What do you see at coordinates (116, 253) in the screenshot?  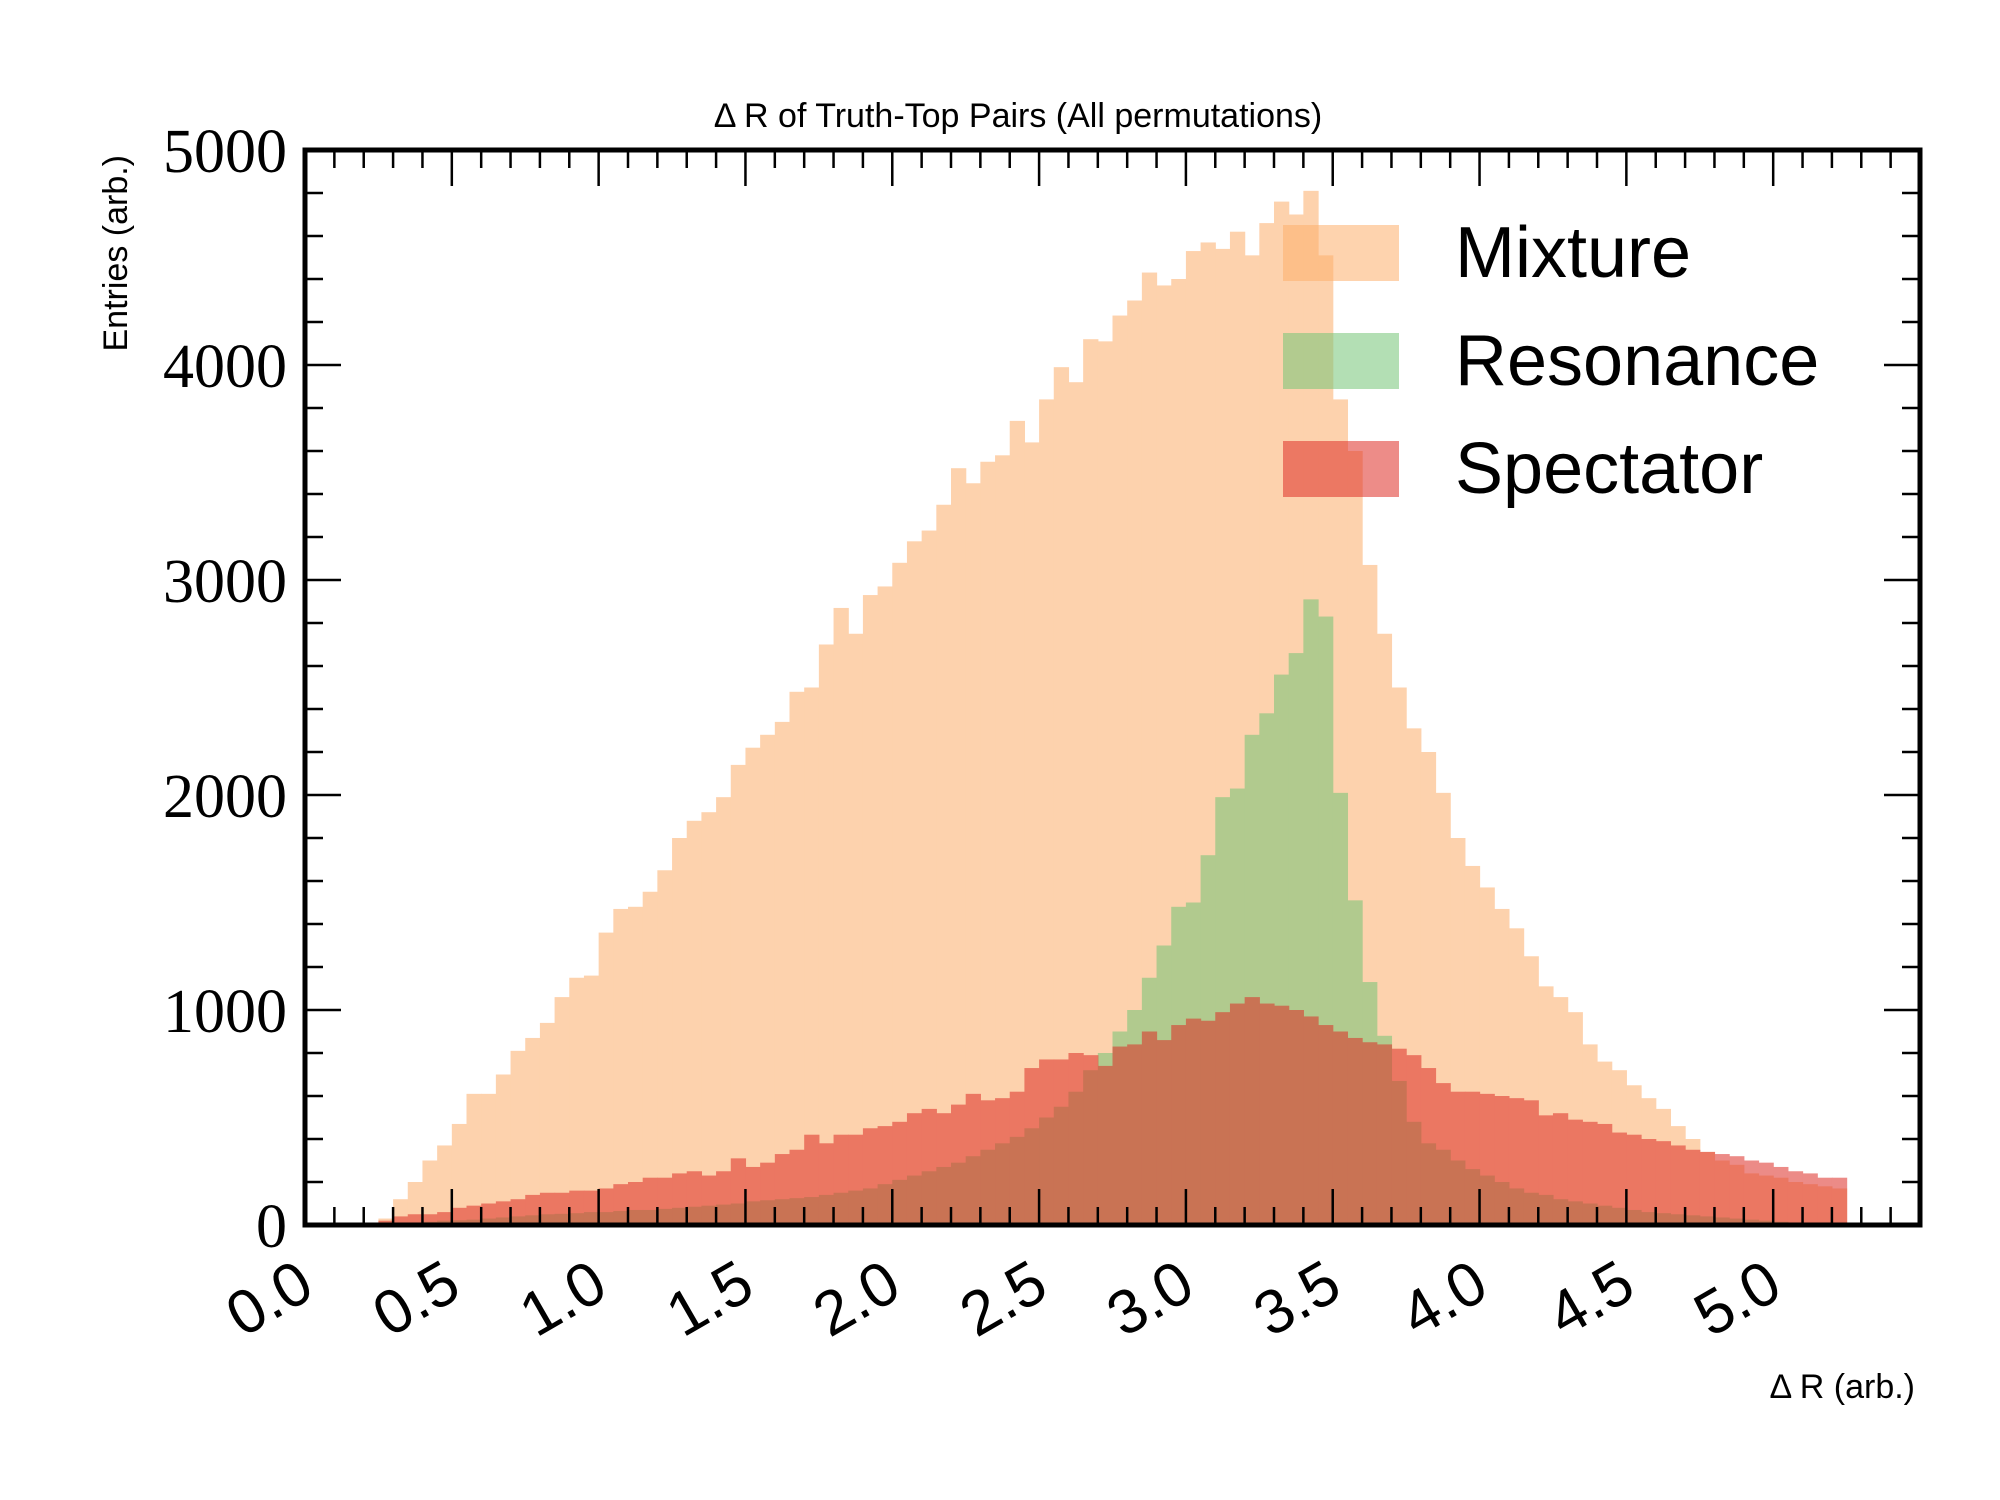 I see `y-axis-label: Entries (arb.)` at bounding box center [116, 253].